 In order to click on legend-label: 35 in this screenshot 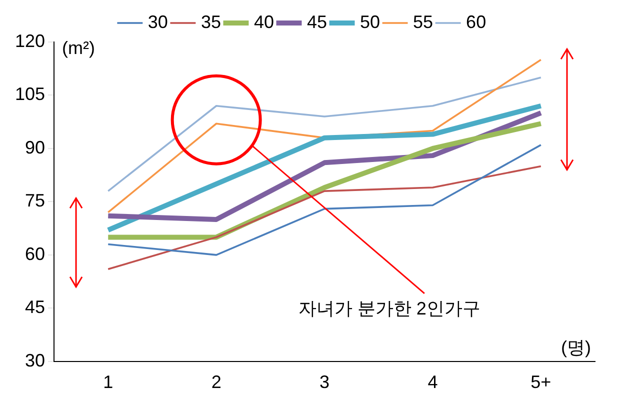, I will do `click(210, 22)`.